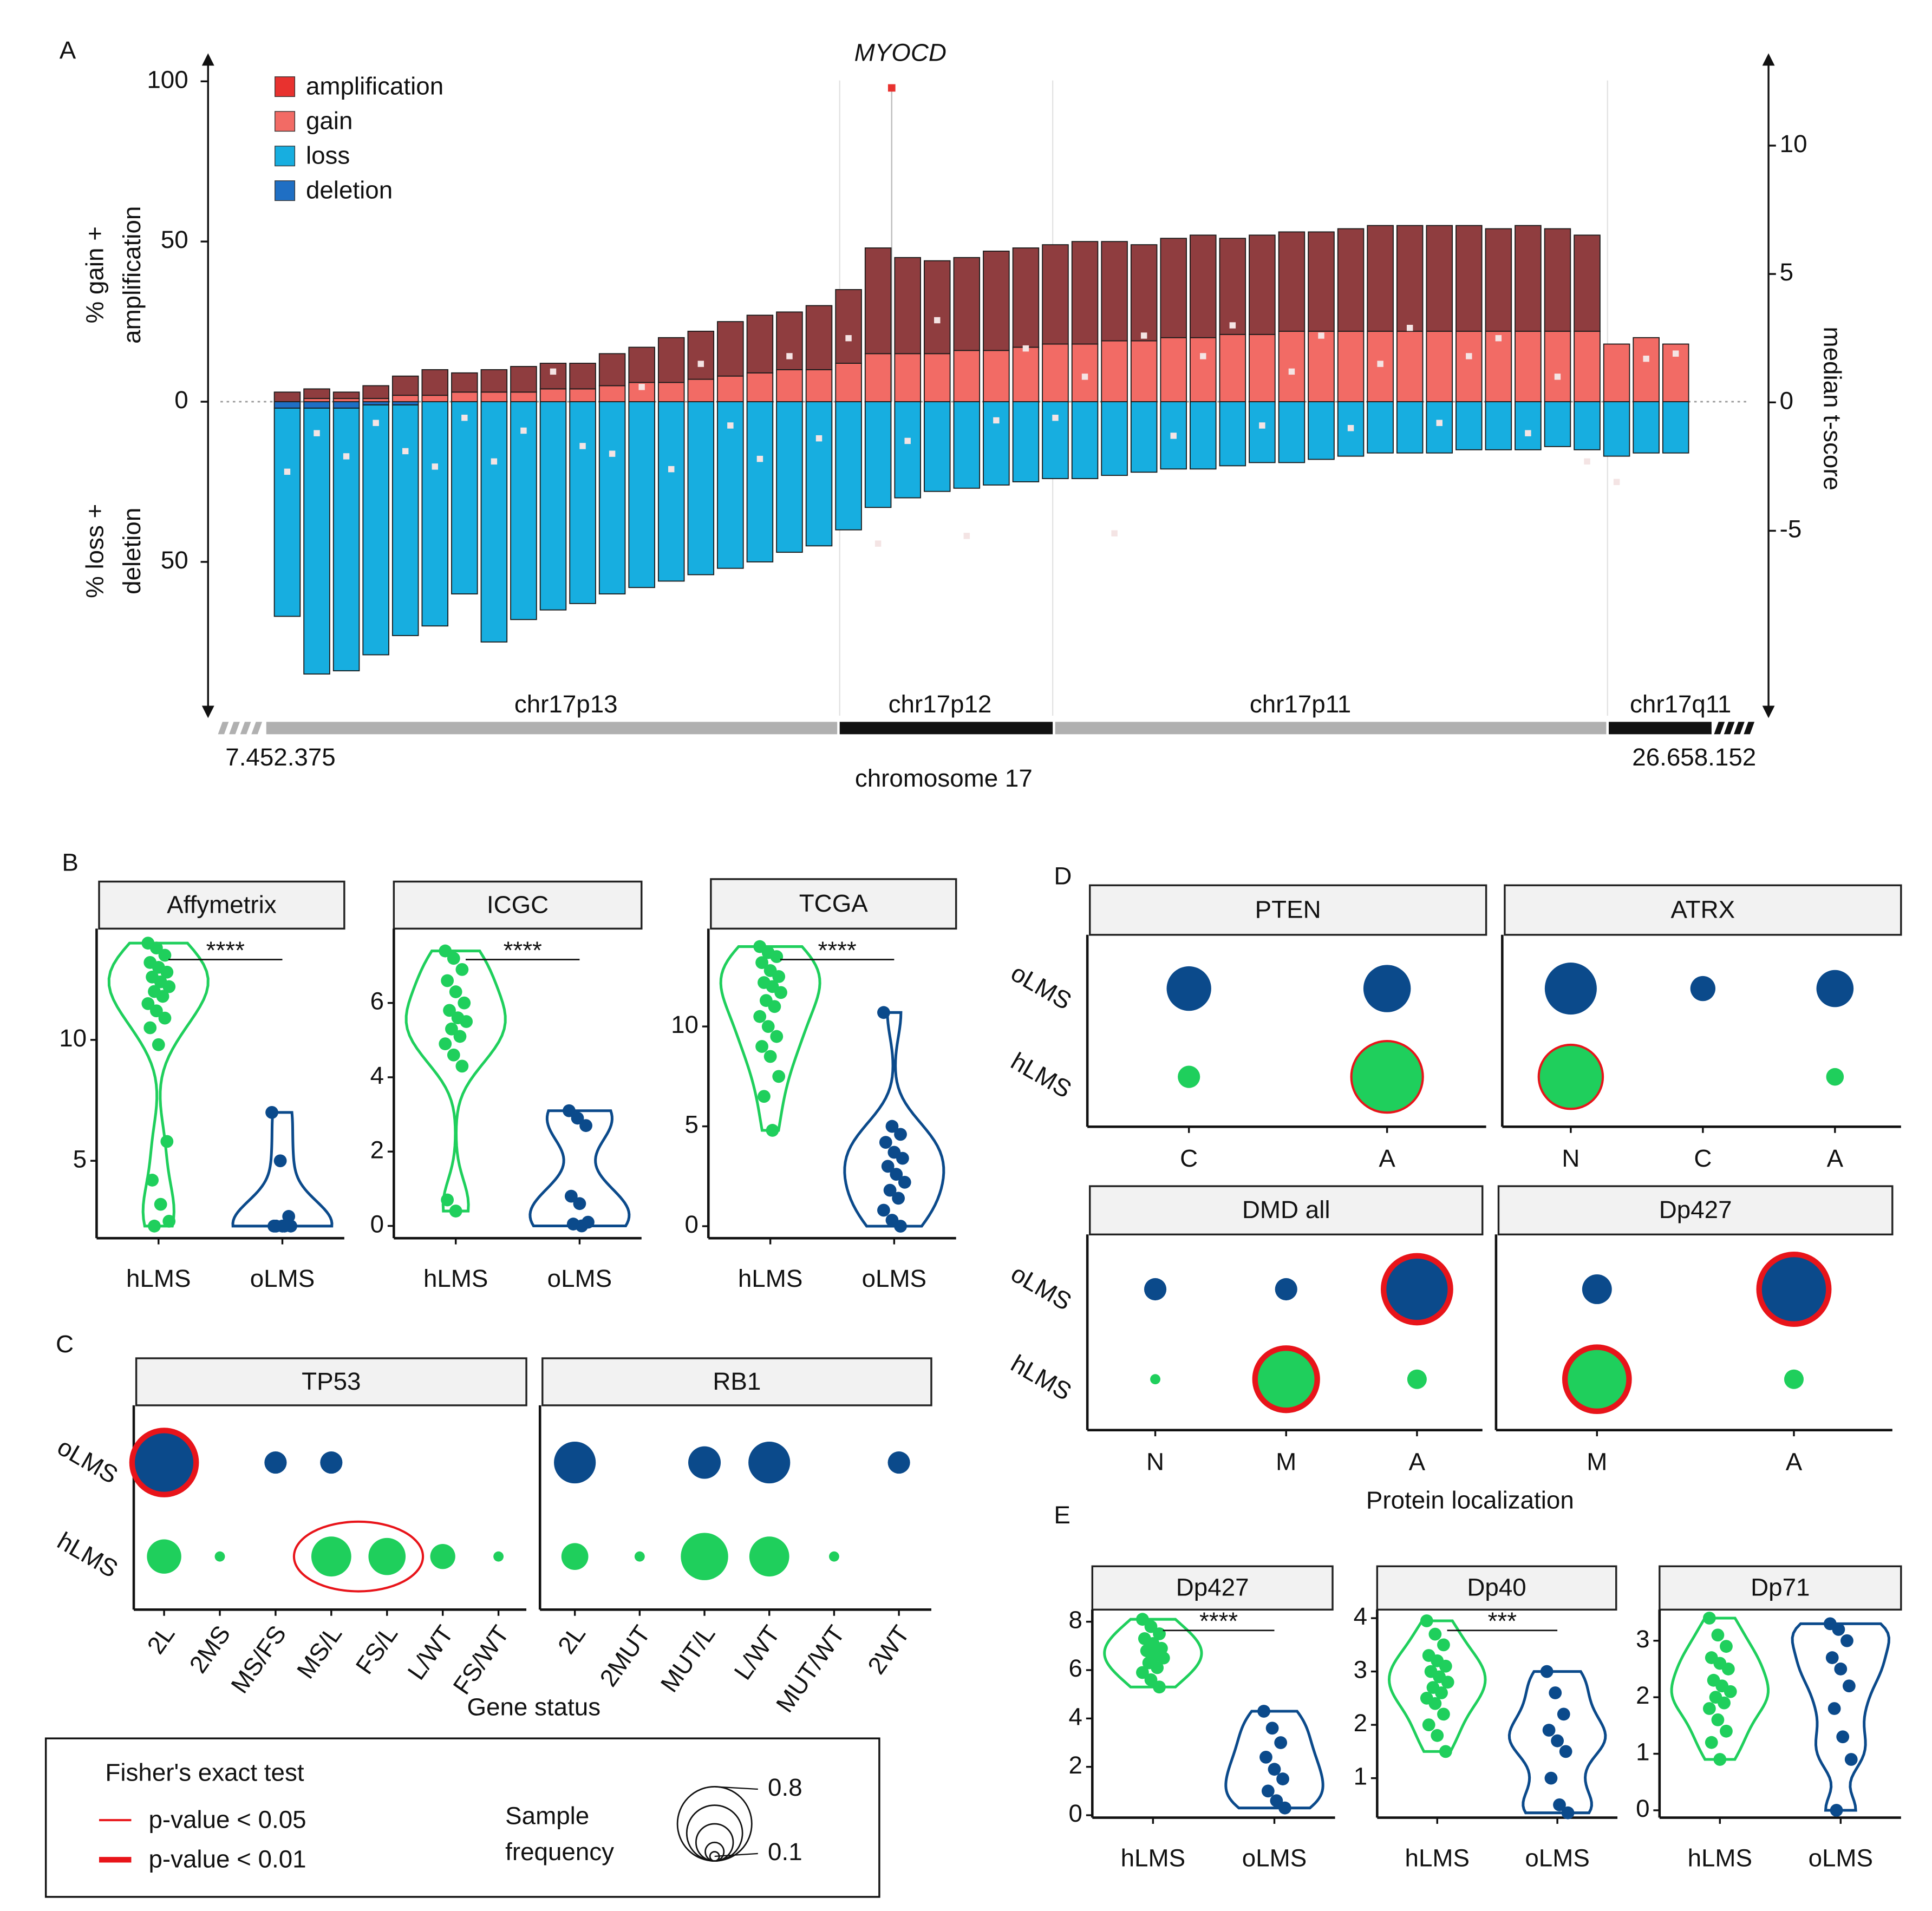 The width and height of the screenshot is (1932, 1911). What do you see at coordinates (227, 1819) in the screenshot?
I see `legend-label: p-value < 0.05` at bounding box center [227, 1819].